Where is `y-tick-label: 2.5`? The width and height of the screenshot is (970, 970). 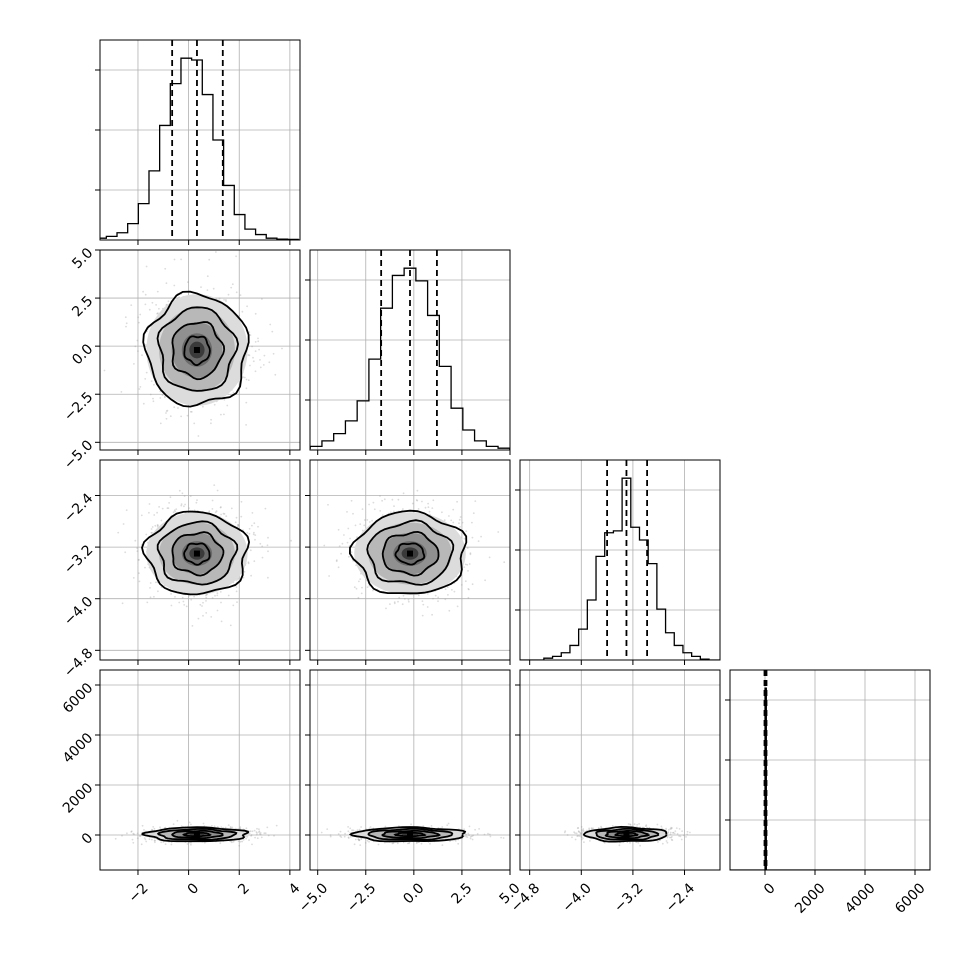
y-tick-label: 2.5 is located at coordinates (82, 306).